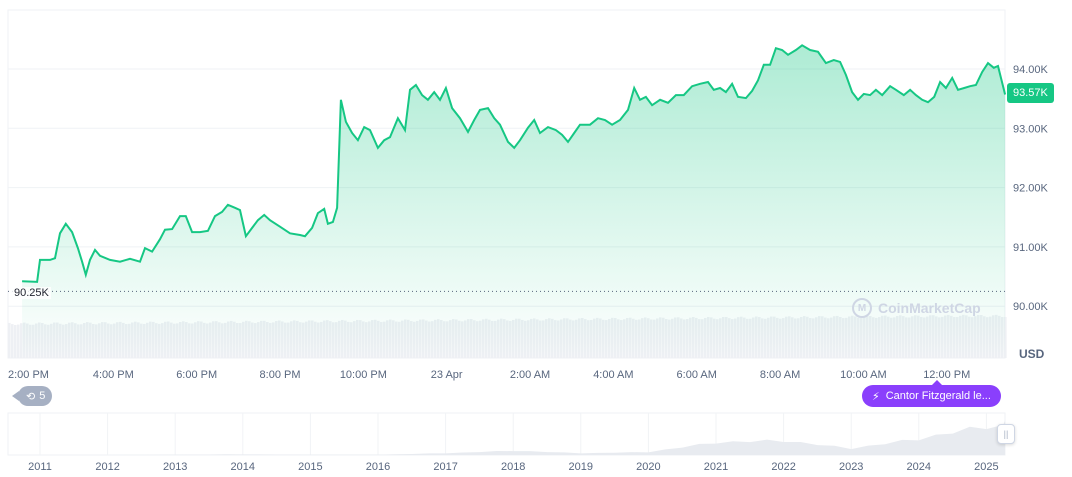 The image size is (1072, 477). I want to click on lightning-icon: ⚡︎, so click(876, 396).